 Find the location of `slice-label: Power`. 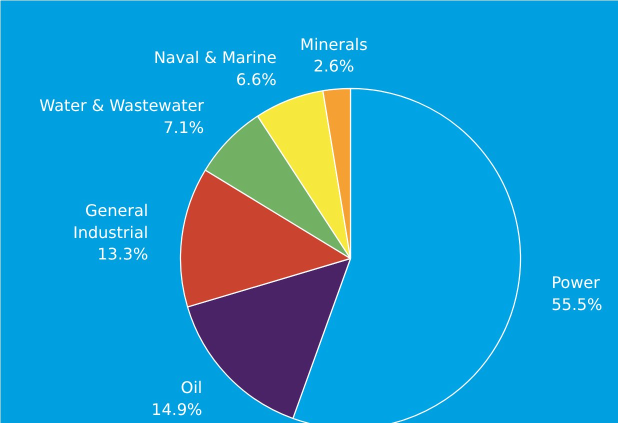

slice-label: Power is located at coordinates (575, 282).